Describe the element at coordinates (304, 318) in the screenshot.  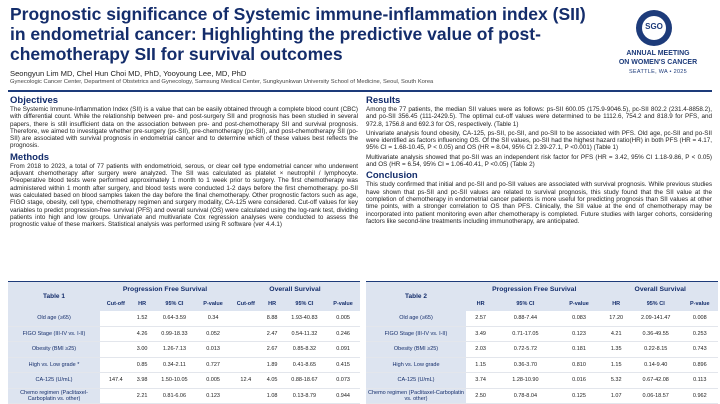
I see `table-cell: 1.93-40.83` at that location.